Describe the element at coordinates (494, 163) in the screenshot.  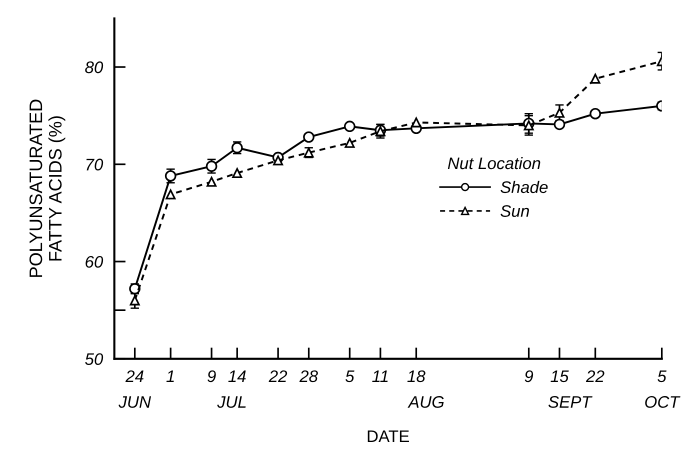
I see `legend-title: Nut Location` at that location.